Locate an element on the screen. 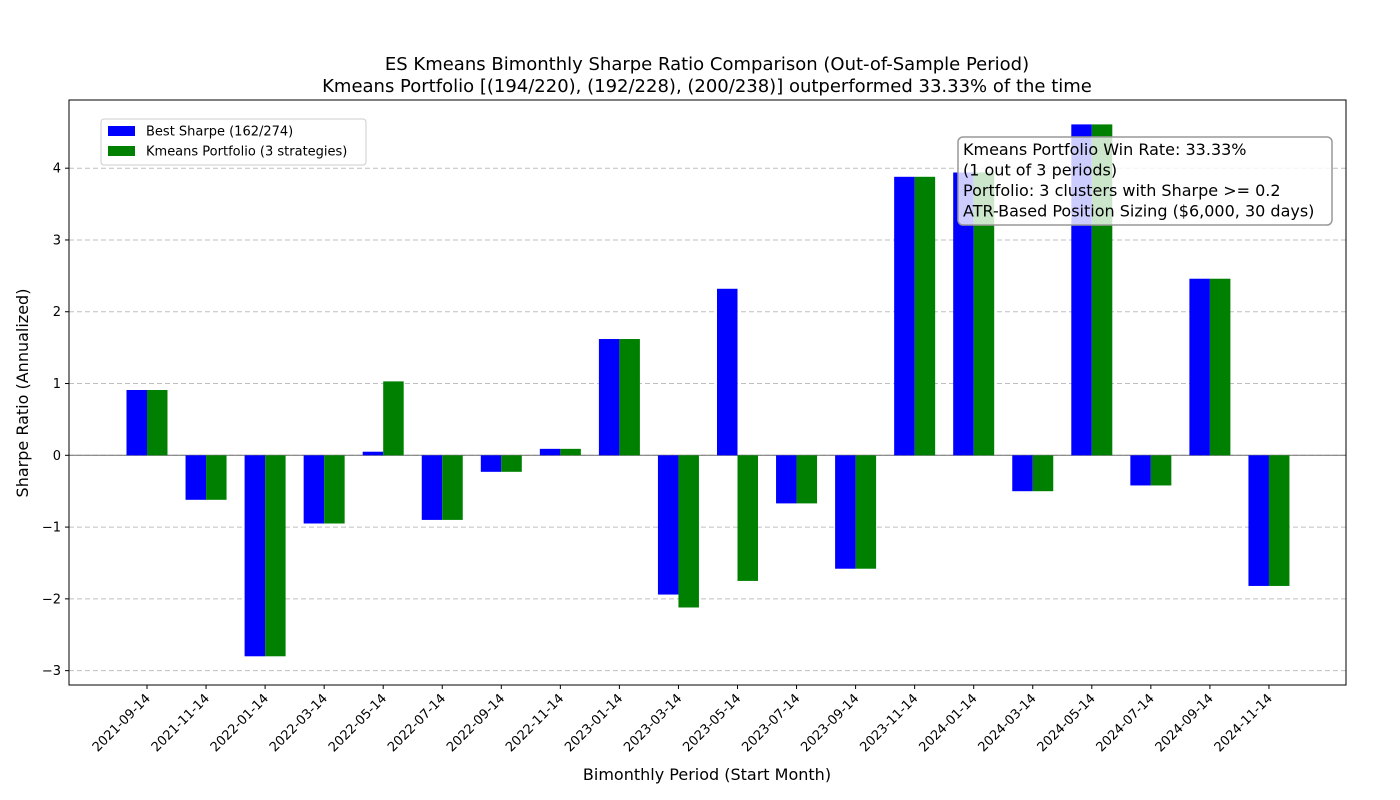  x-tick-label: 2024-03-14 is located at coordinates (1008, 723).